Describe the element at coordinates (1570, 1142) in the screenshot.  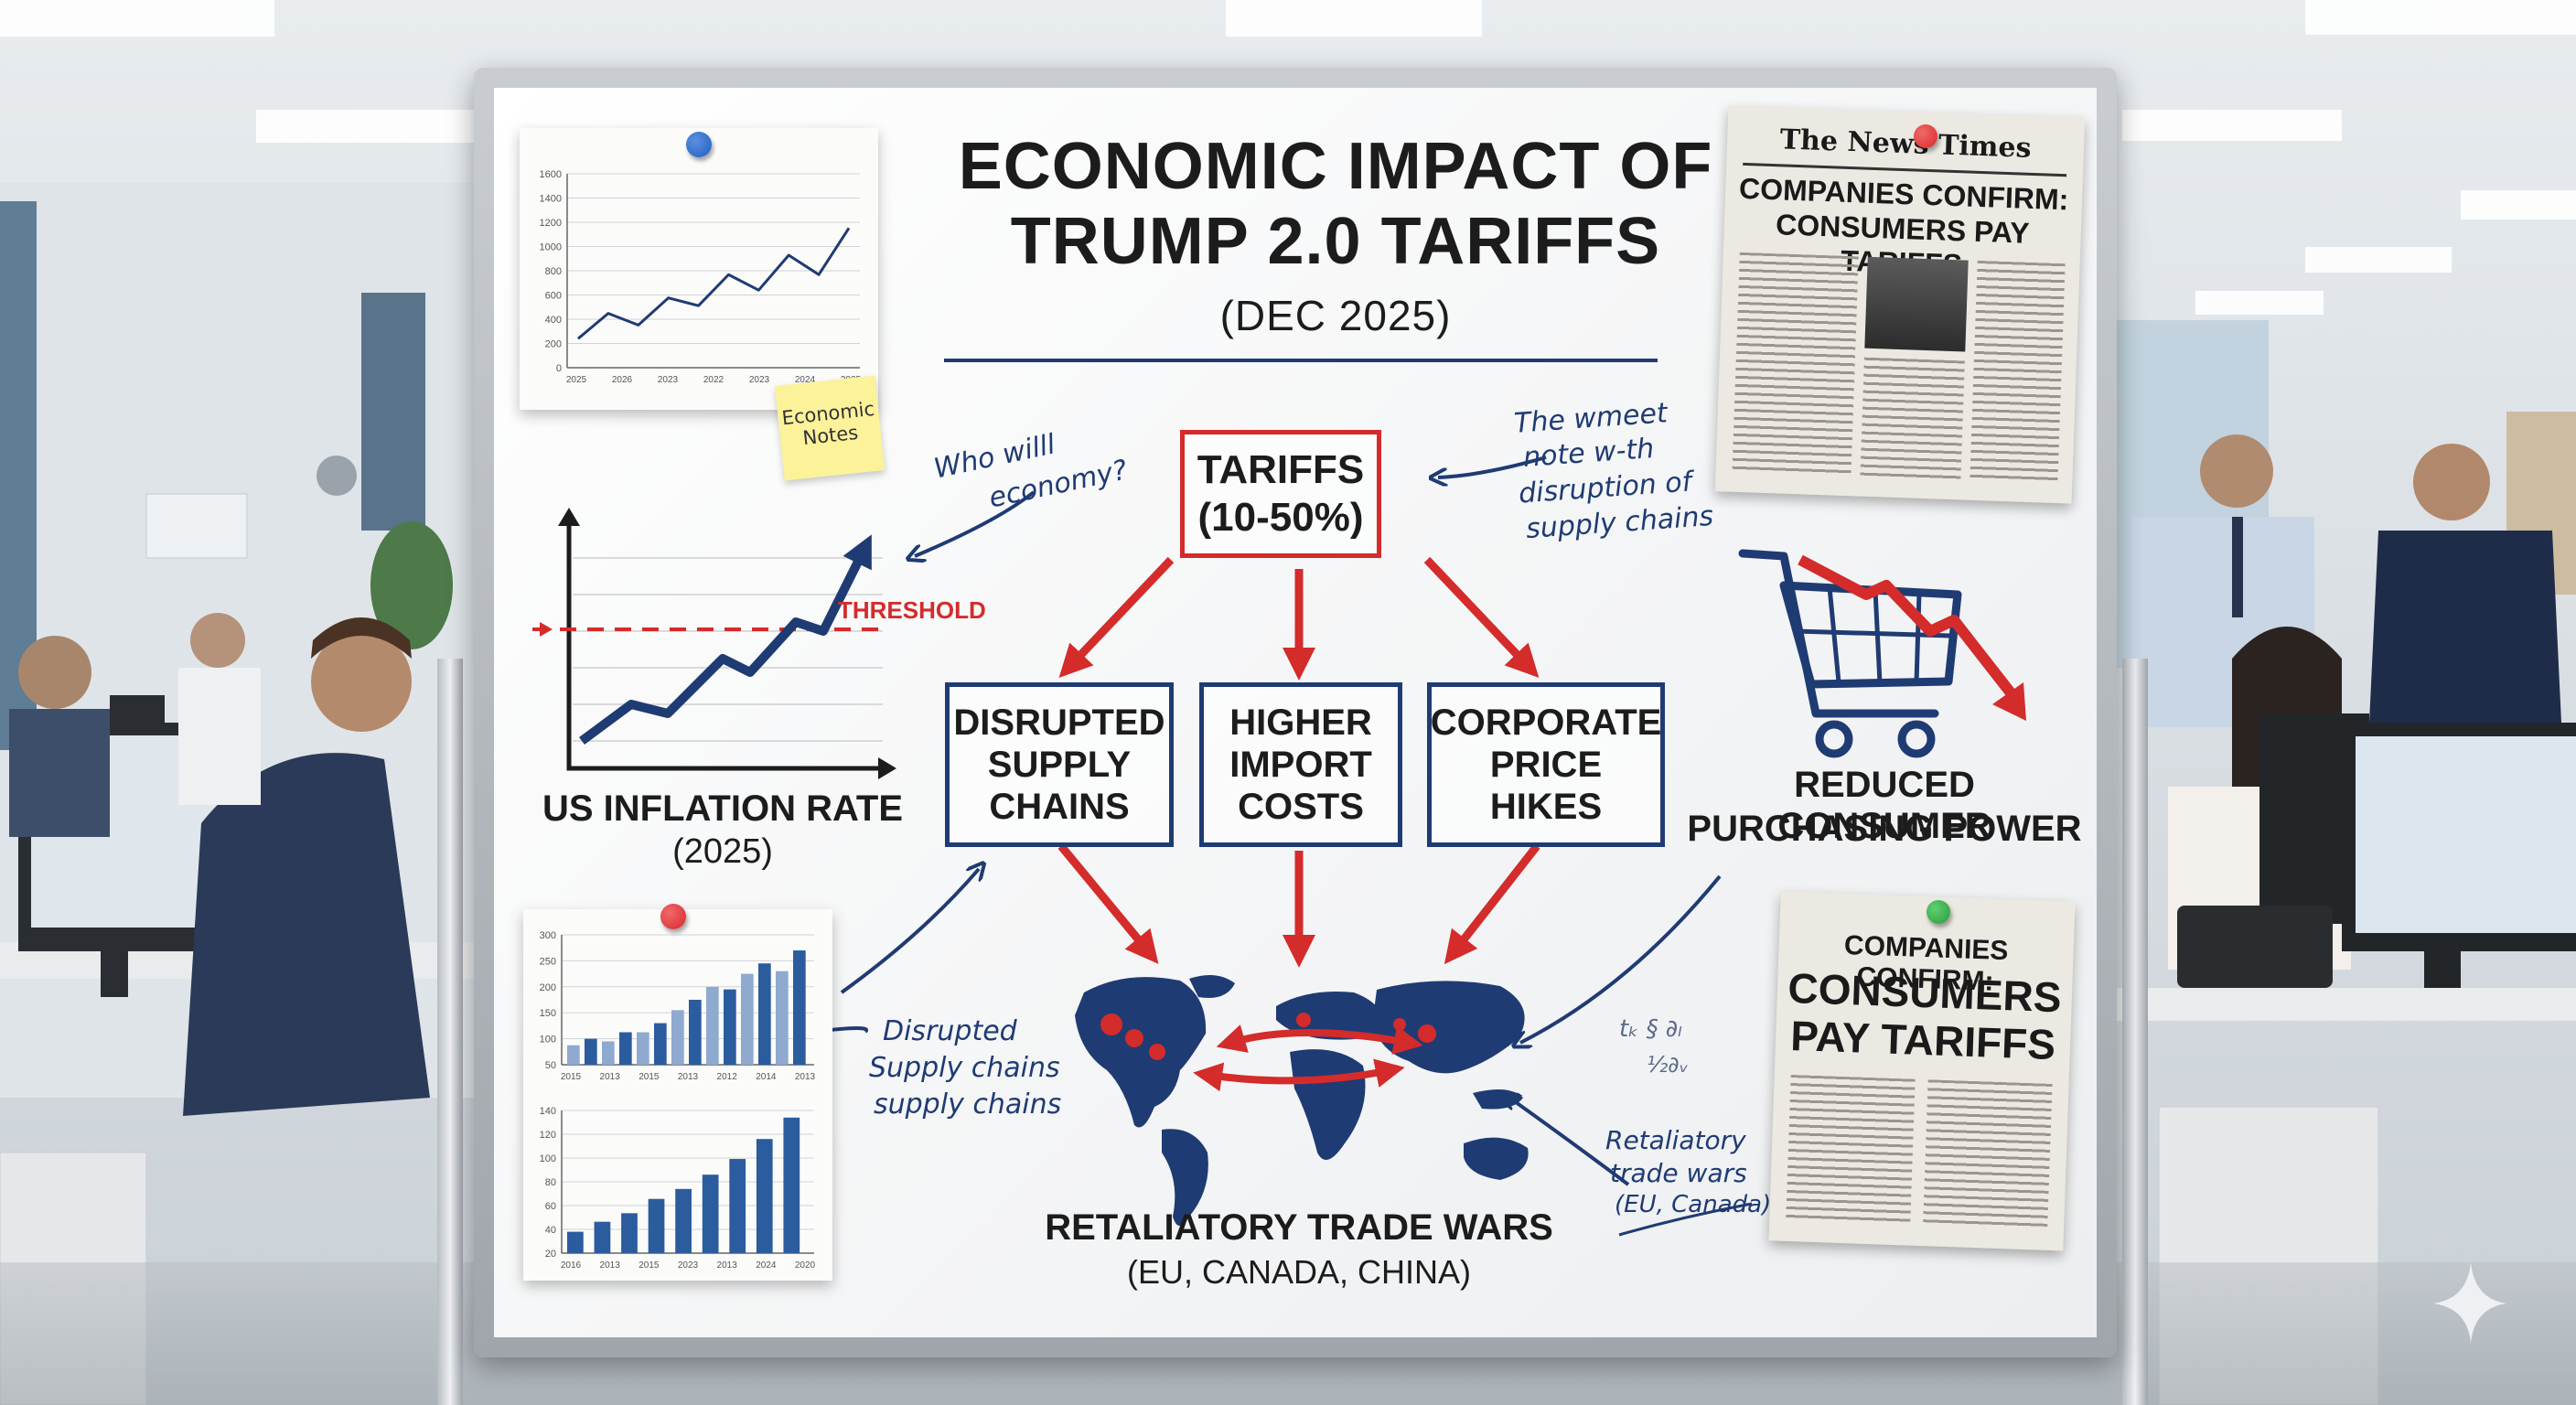
I see `arrow-retaliatory-to-map` at that location.